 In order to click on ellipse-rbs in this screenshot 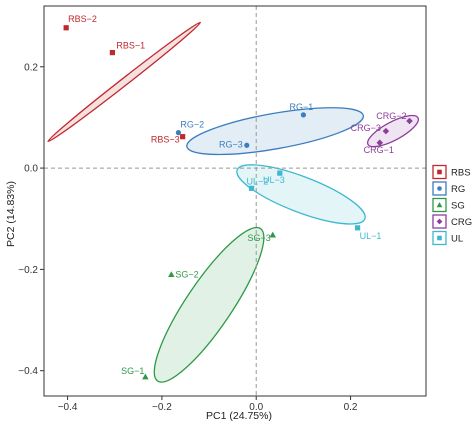, I will do `click(124, 82)`.